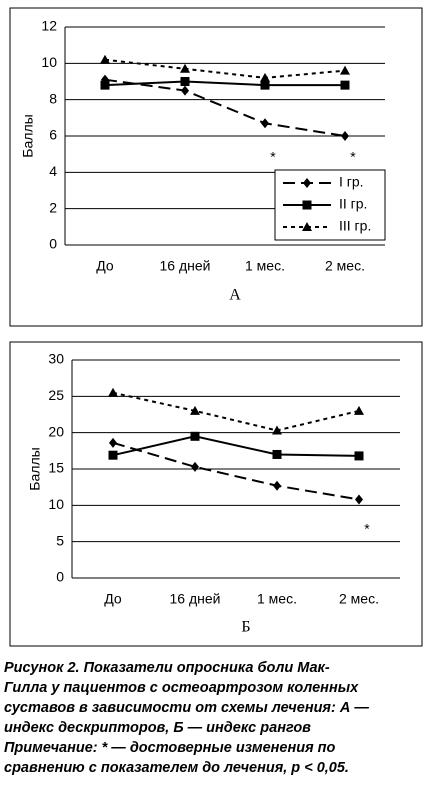 The image size is (435, 797). Describe the element at coordinates (53, 171) in the screenshot. I see `y-tick-label: 4` at that location.